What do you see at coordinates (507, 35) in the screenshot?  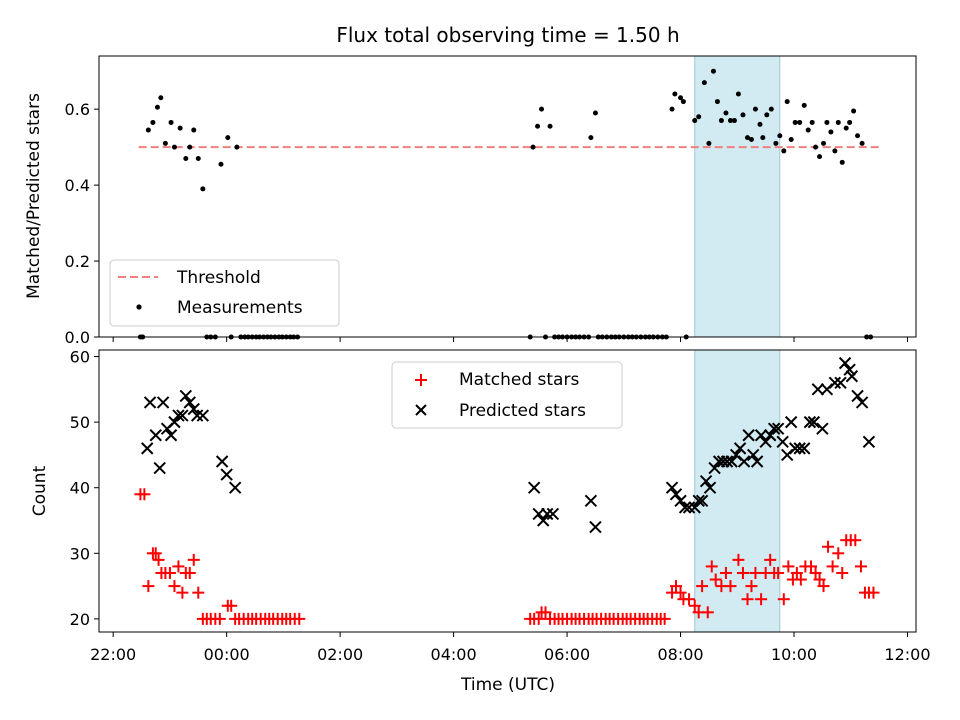 I see `figure-title: Flux total observing time = 1.50 h` at bounding box center [507, 35].